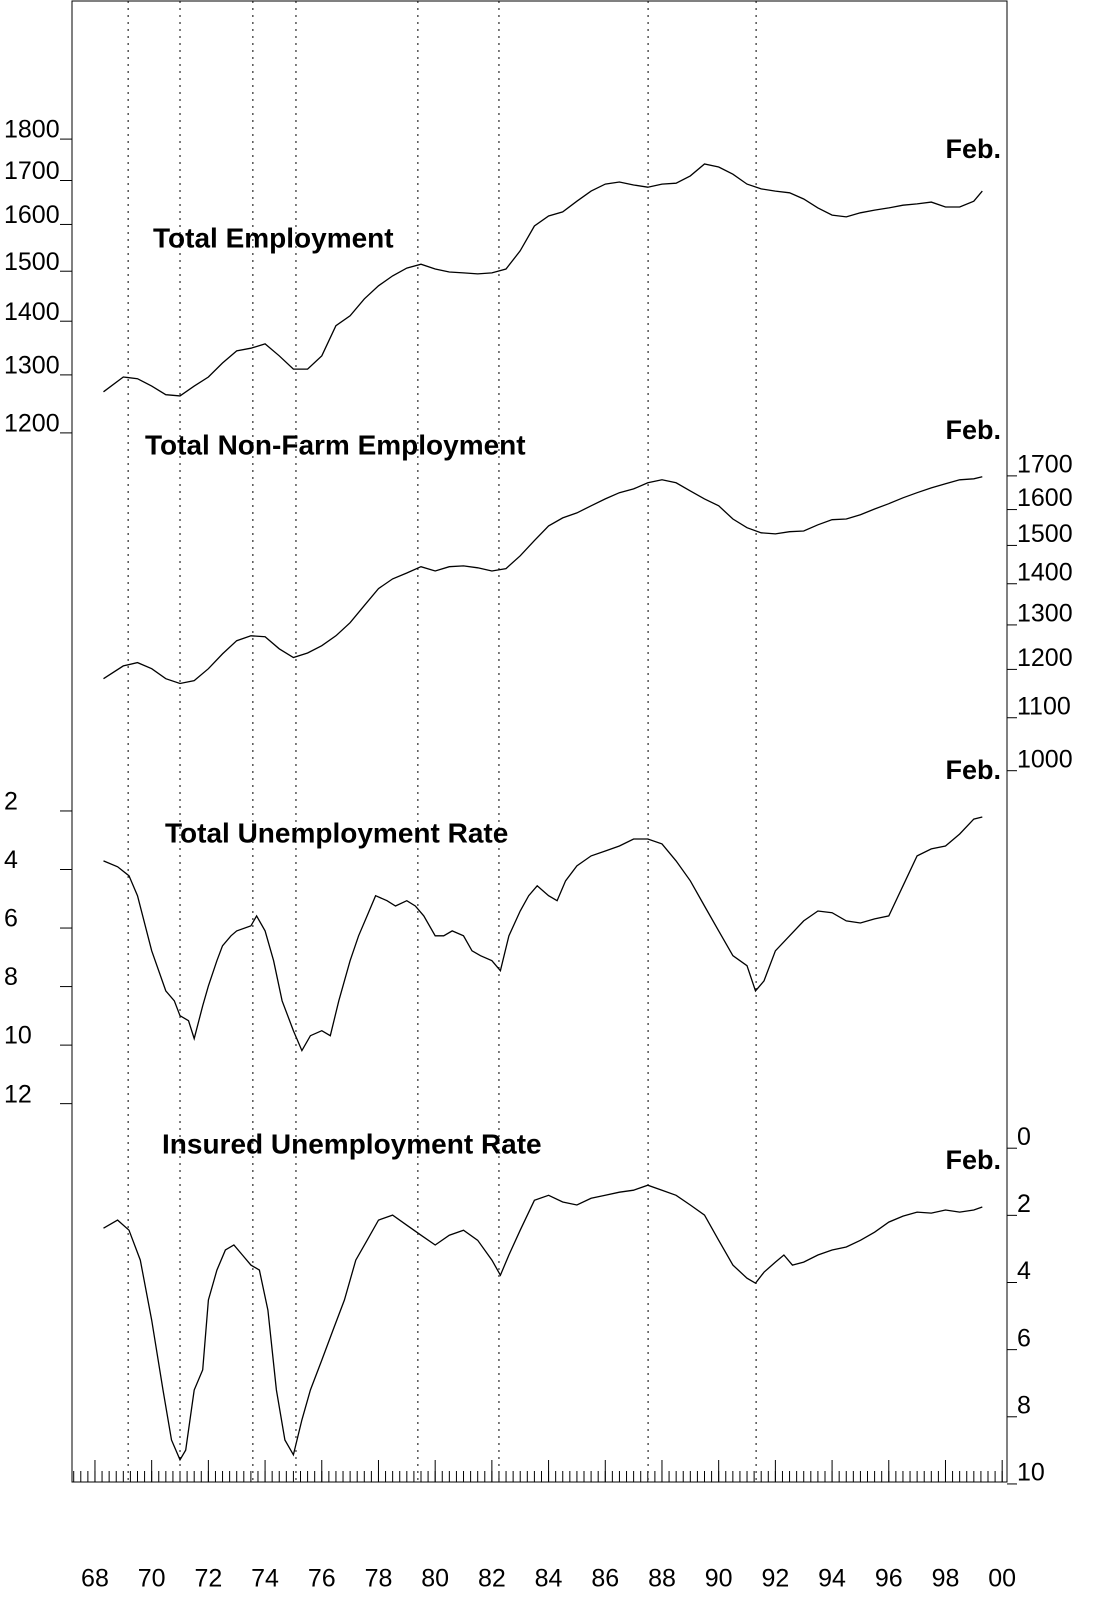 Image resolution: width=1110 pixels, height=1620 pixels. Describe the element at coordinates (492, 1579) in the screenshot. I see `x-tick-label: 82` at that location.